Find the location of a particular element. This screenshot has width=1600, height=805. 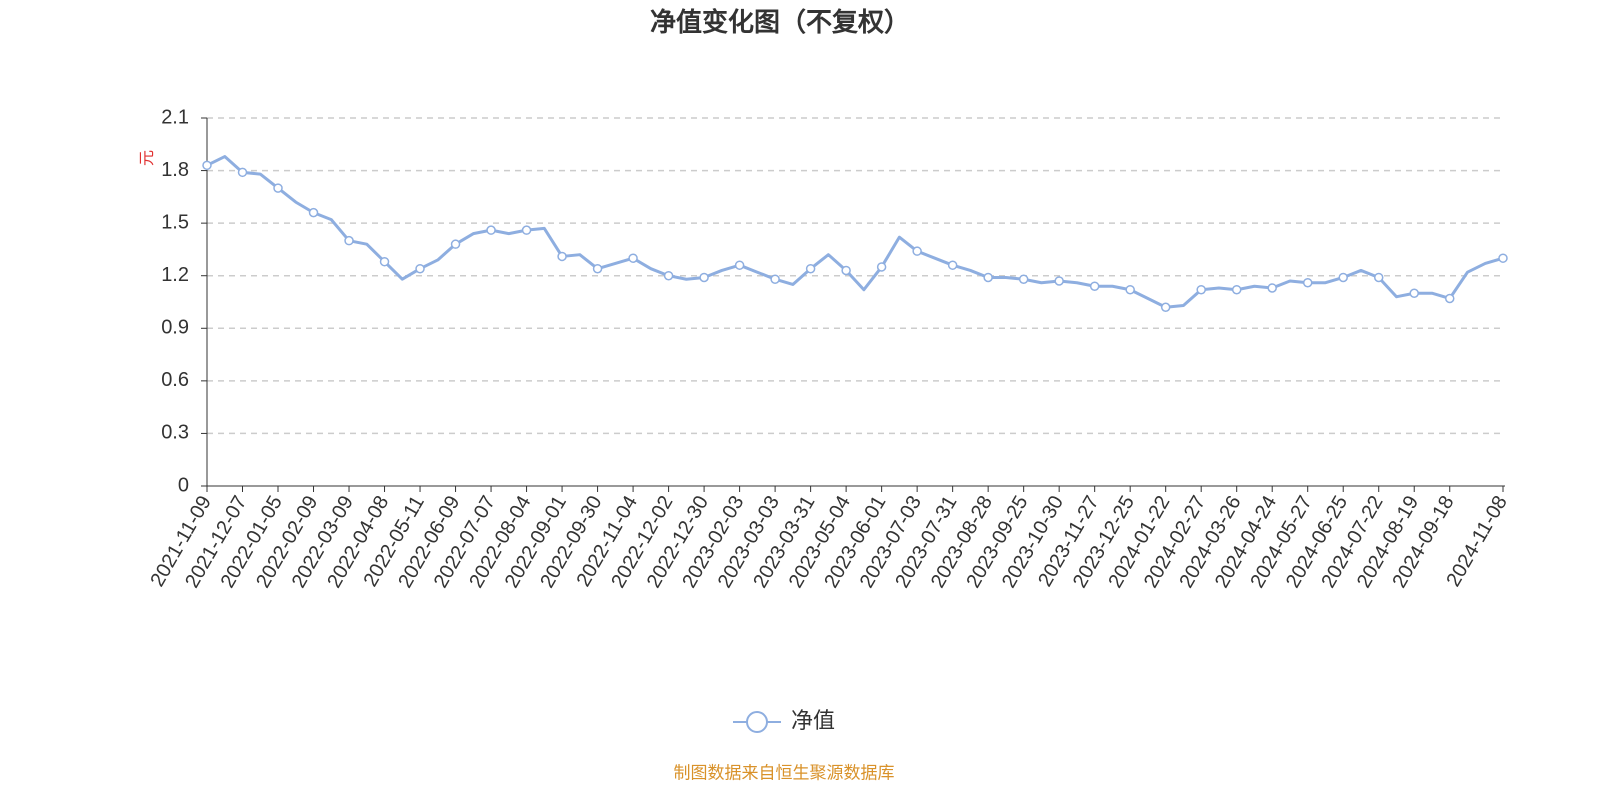

y-tick-label: 1.5 is located at coordinates (175, 222).